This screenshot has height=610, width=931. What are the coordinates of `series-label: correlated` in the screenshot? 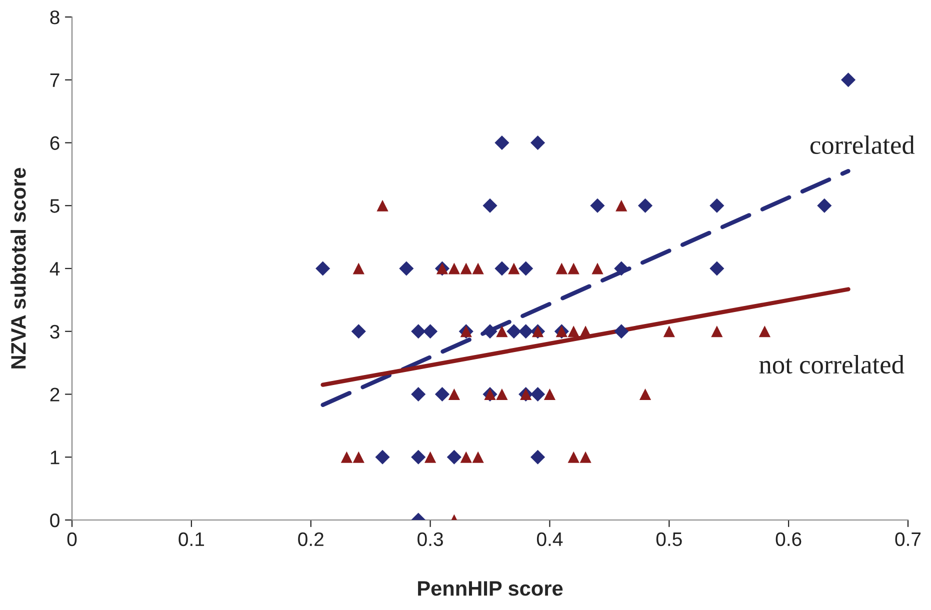 It's located at (862, 144).